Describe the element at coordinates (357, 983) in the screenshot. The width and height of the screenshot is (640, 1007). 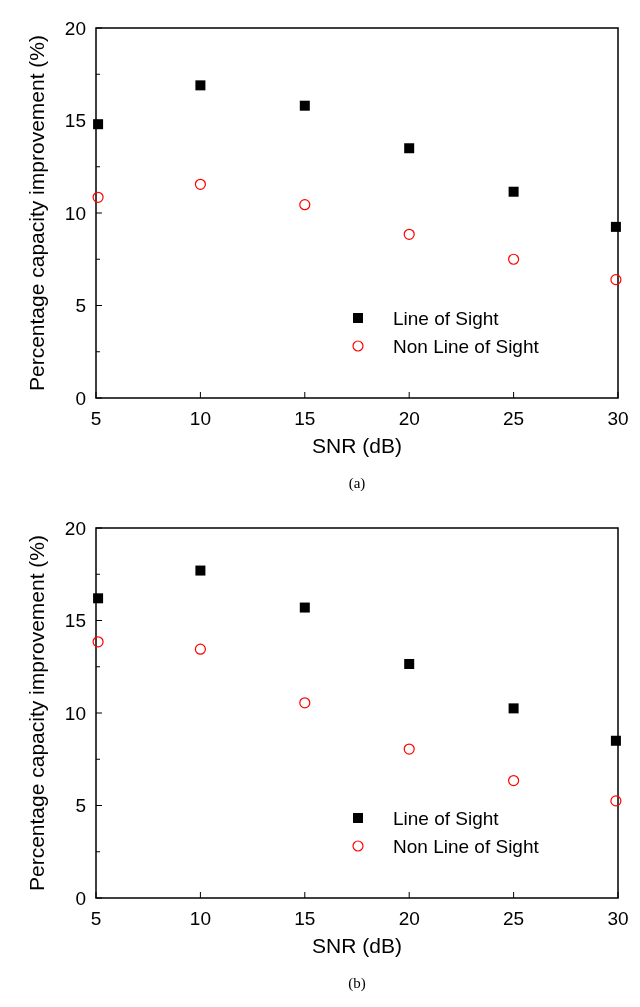
I see `text: (b)` at that location.